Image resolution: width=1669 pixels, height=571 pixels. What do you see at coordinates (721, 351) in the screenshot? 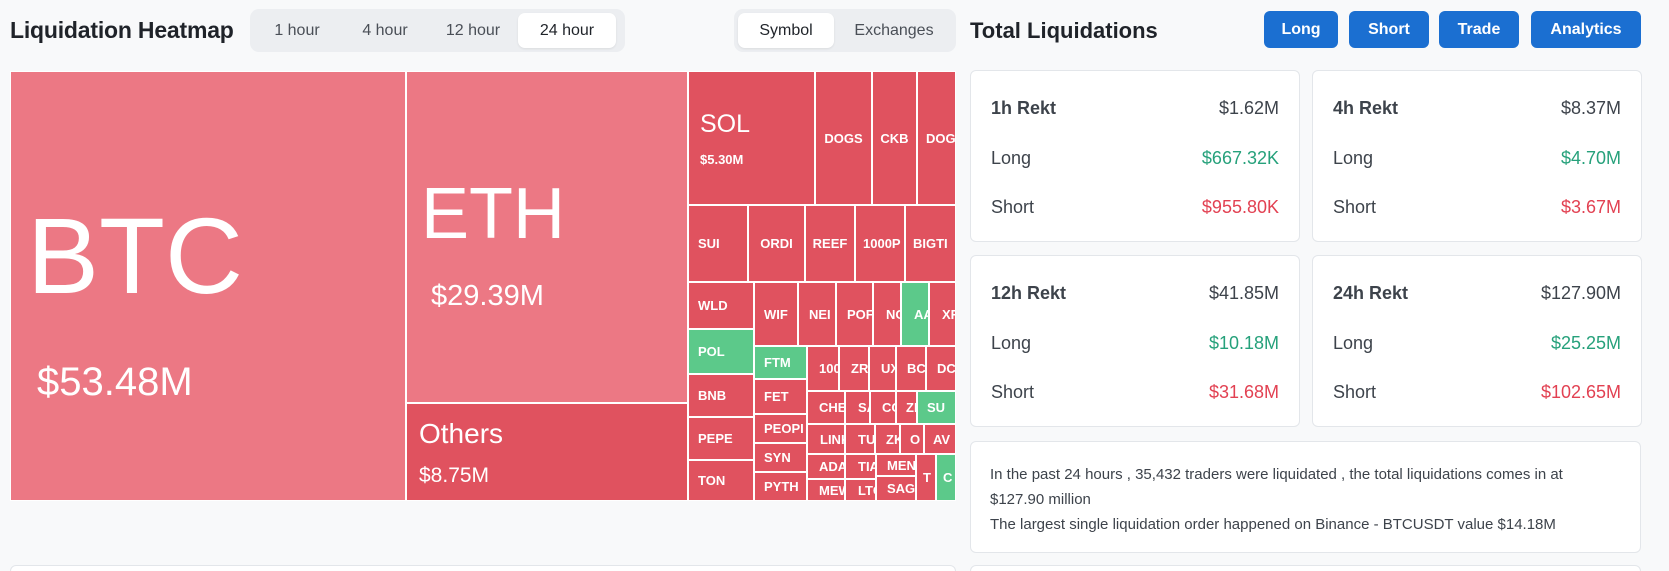
I see `tile-pol: POL` at bounding box center [721, 351].